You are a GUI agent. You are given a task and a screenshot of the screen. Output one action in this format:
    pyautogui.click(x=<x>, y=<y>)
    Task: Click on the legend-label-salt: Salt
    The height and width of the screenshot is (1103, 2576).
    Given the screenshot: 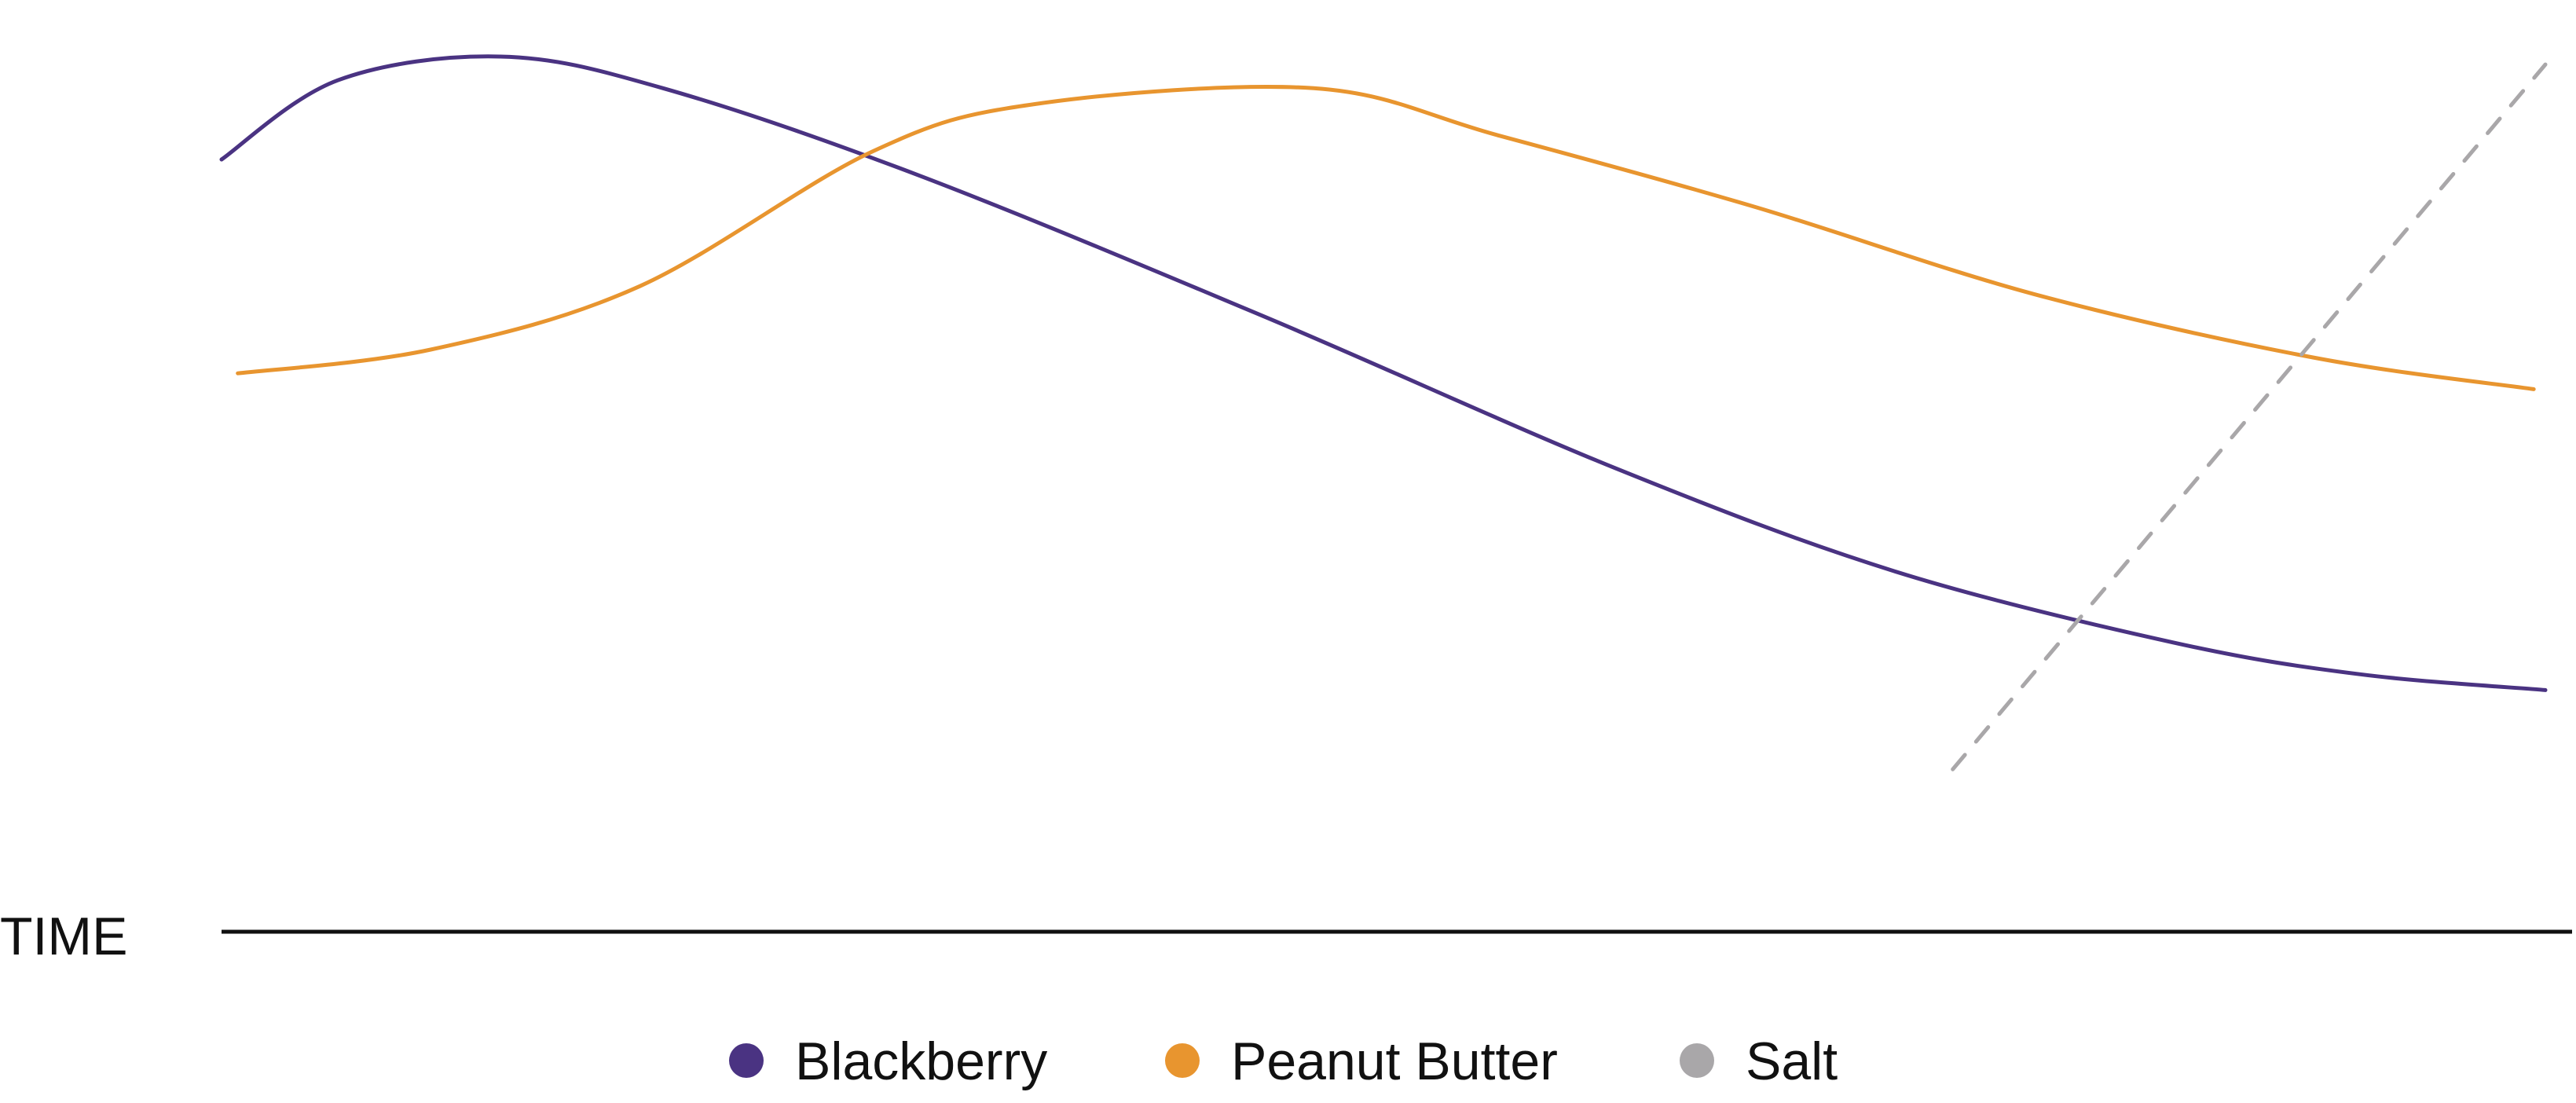 What is the action you would take?
    pyautogui.click(x=1792, y=1061)
    